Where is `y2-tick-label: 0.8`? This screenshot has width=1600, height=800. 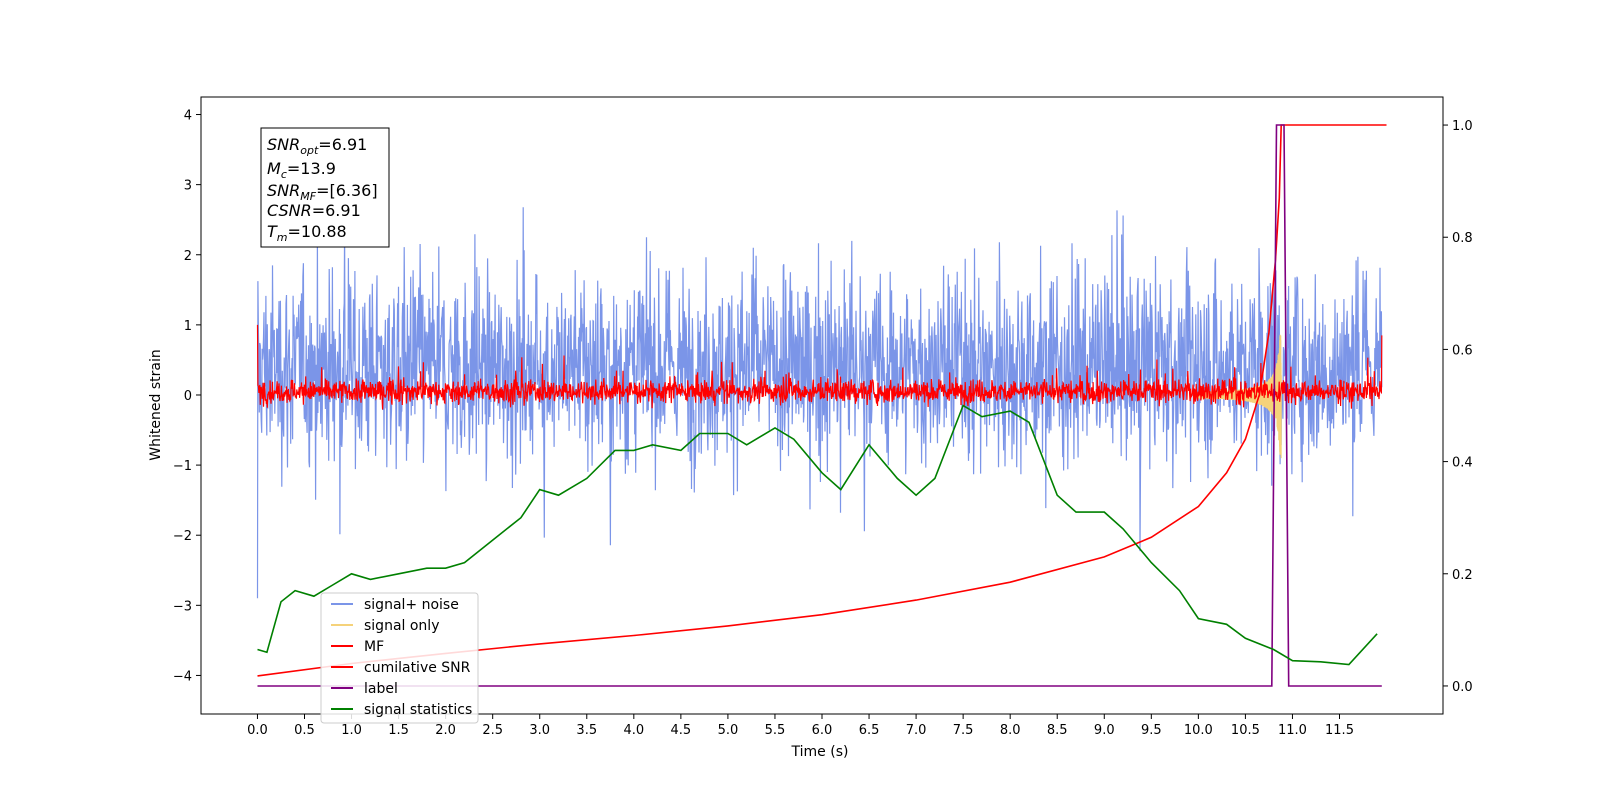 y2-tick-label: 0.8 is located at coordinates (1462, 238).